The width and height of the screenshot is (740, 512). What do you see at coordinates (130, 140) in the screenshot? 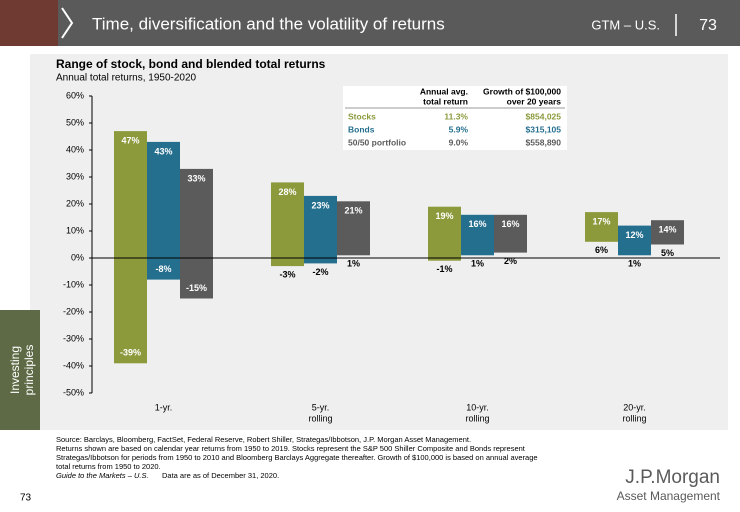
I see `high-label: 47%` at bounding box center [130, 140].